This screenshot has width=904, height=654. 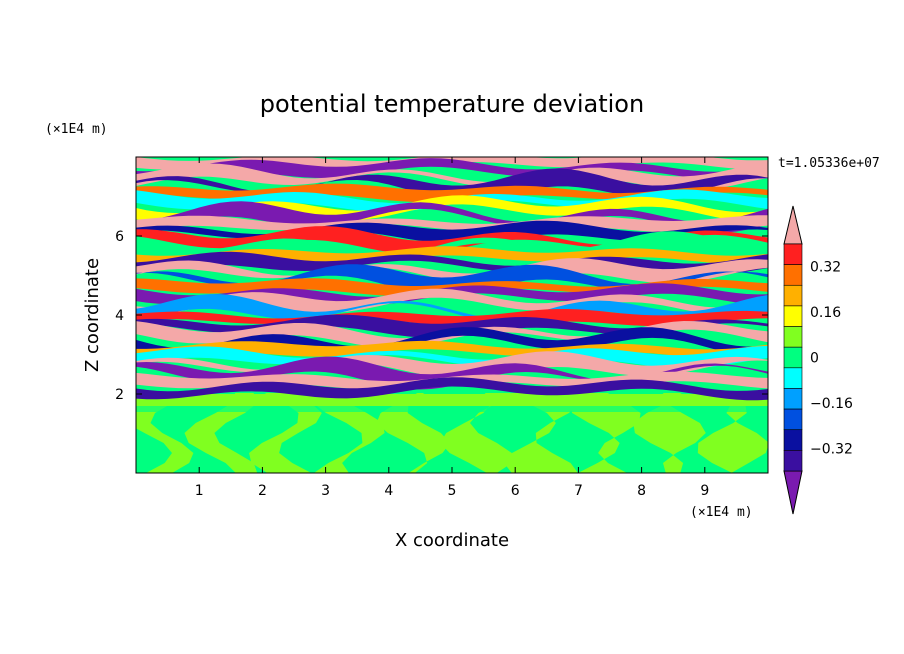 I want to click on y-unit-label: (×1E4 m), so click(x=76, y=129).